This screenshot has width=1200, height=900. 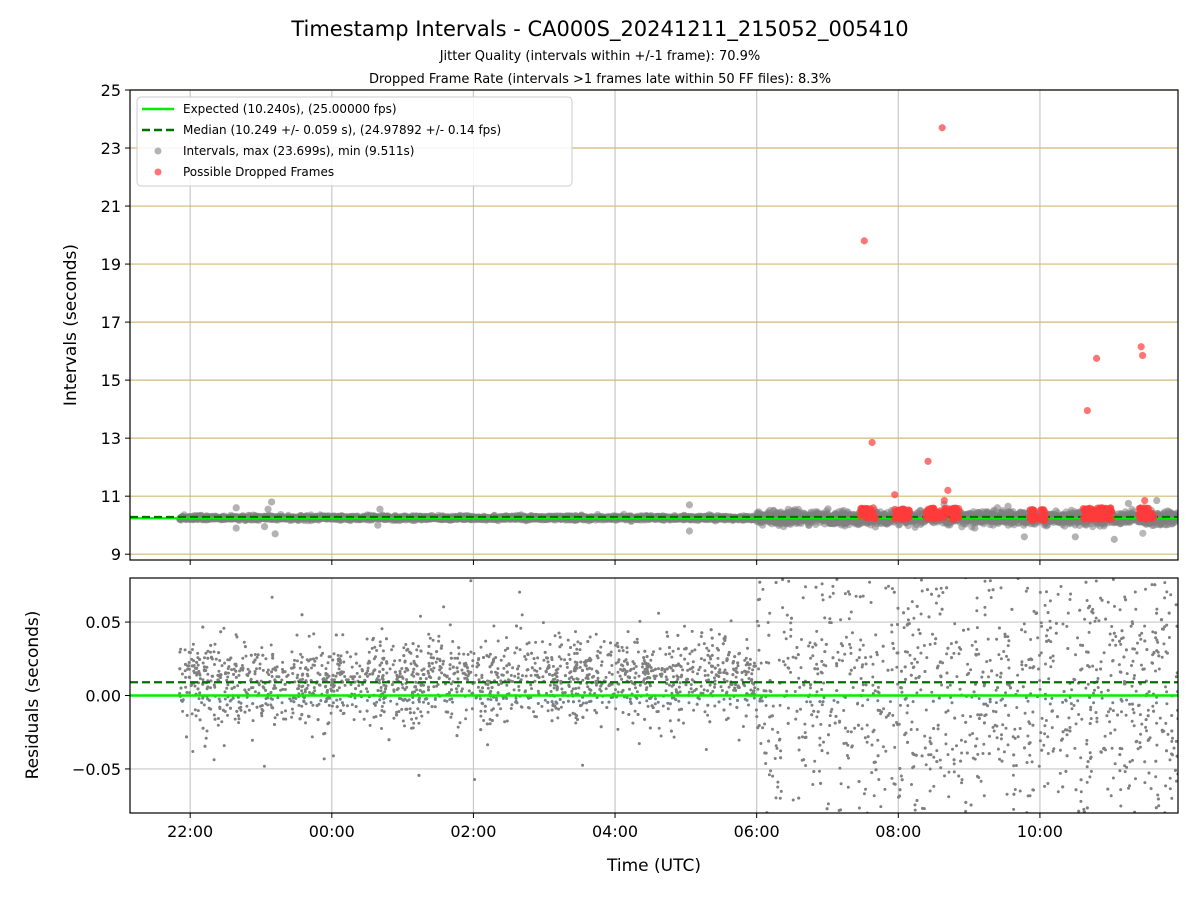 I want to click on intervals-y-tick-label: 9, so click(x=116, y=554).